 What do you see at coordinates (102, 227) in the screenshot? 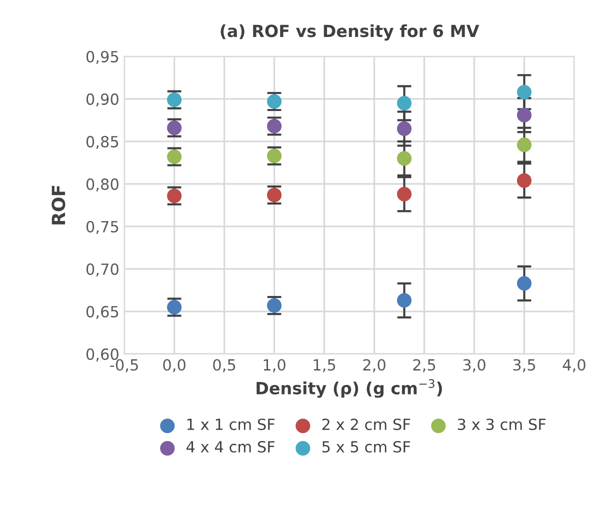
I see `y-tick-label: 0,75` at bounding box center [102, 227].